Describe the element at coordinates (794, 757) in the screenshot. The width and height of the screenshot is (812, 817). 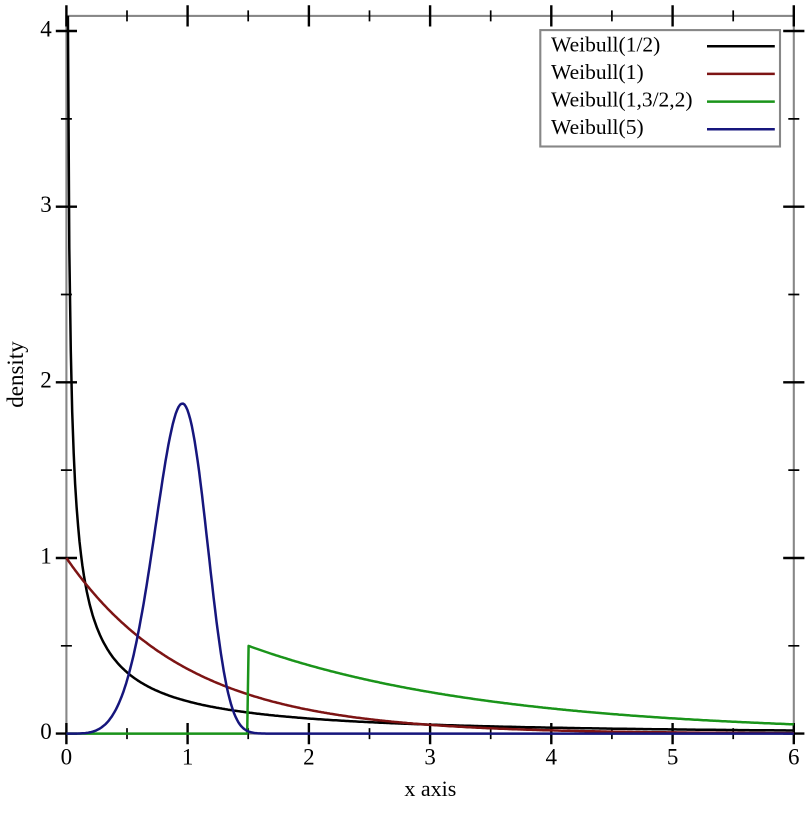
I see `svg-text: 6` at that location.